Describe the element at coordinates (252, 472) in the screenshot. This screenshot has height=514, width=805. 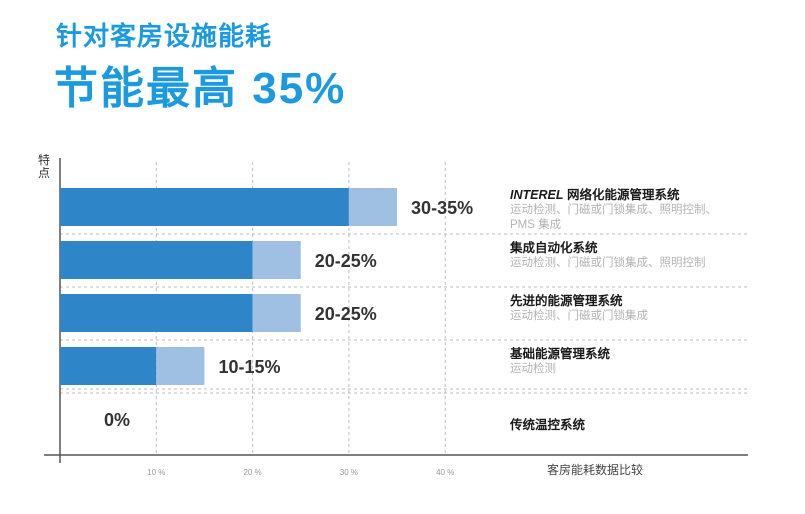
I see `x-tick-label-1: 20 %` at that location.